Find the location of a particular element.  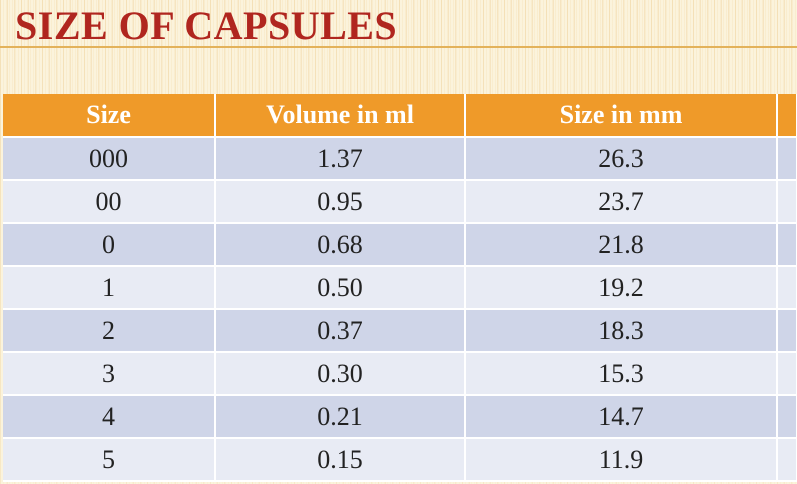

cell-volume: 0.15 is located at coordinates (340, 460).